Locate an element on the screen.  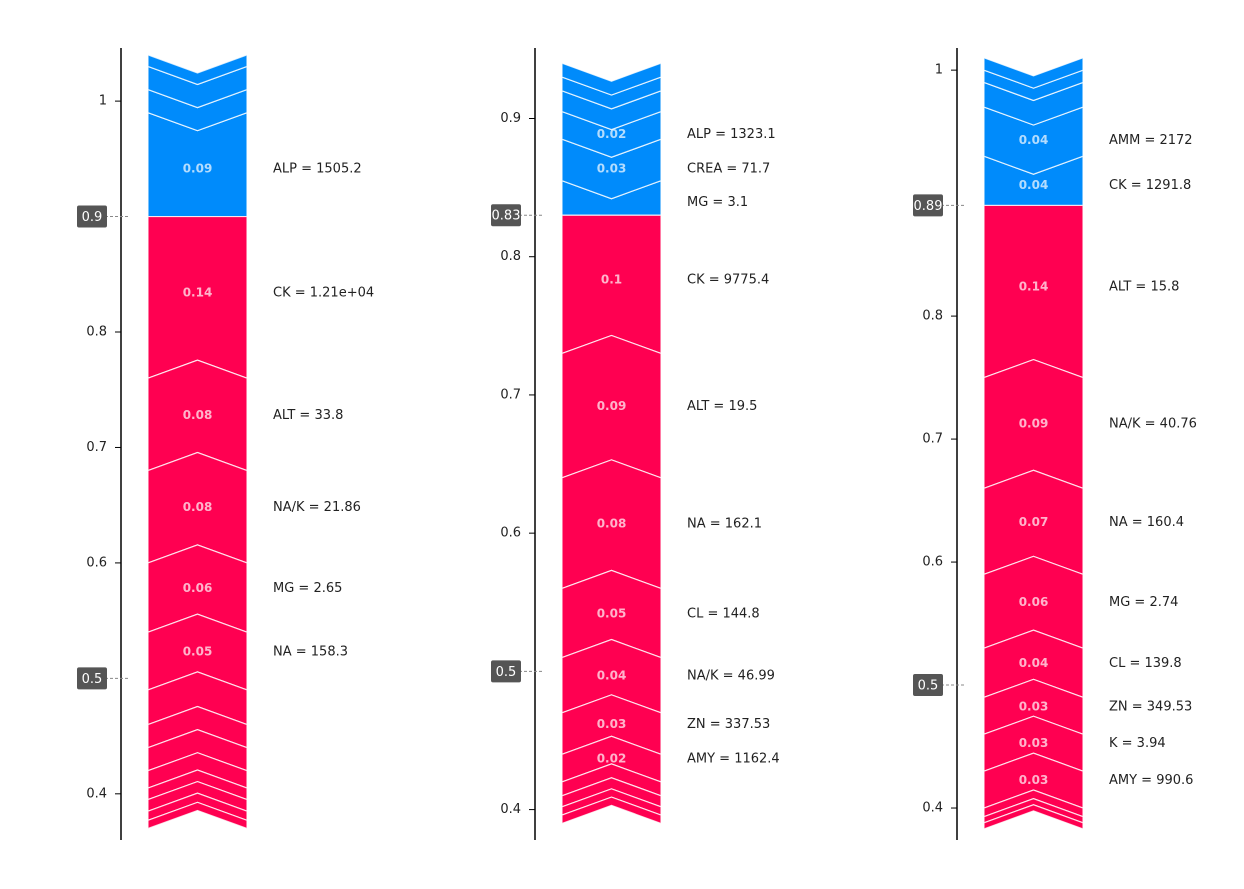
feature-label: ZN = 337.53 is located at coordinates (728, 724).